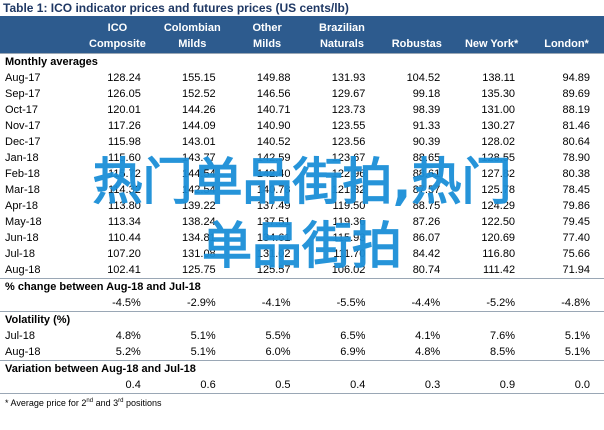 The width and height of the screenshot is (604, 430). What do you see at coordinates (576, 254) in the screenshot?
I see `cell-value: 75.66` at bounding box center [576, 254].